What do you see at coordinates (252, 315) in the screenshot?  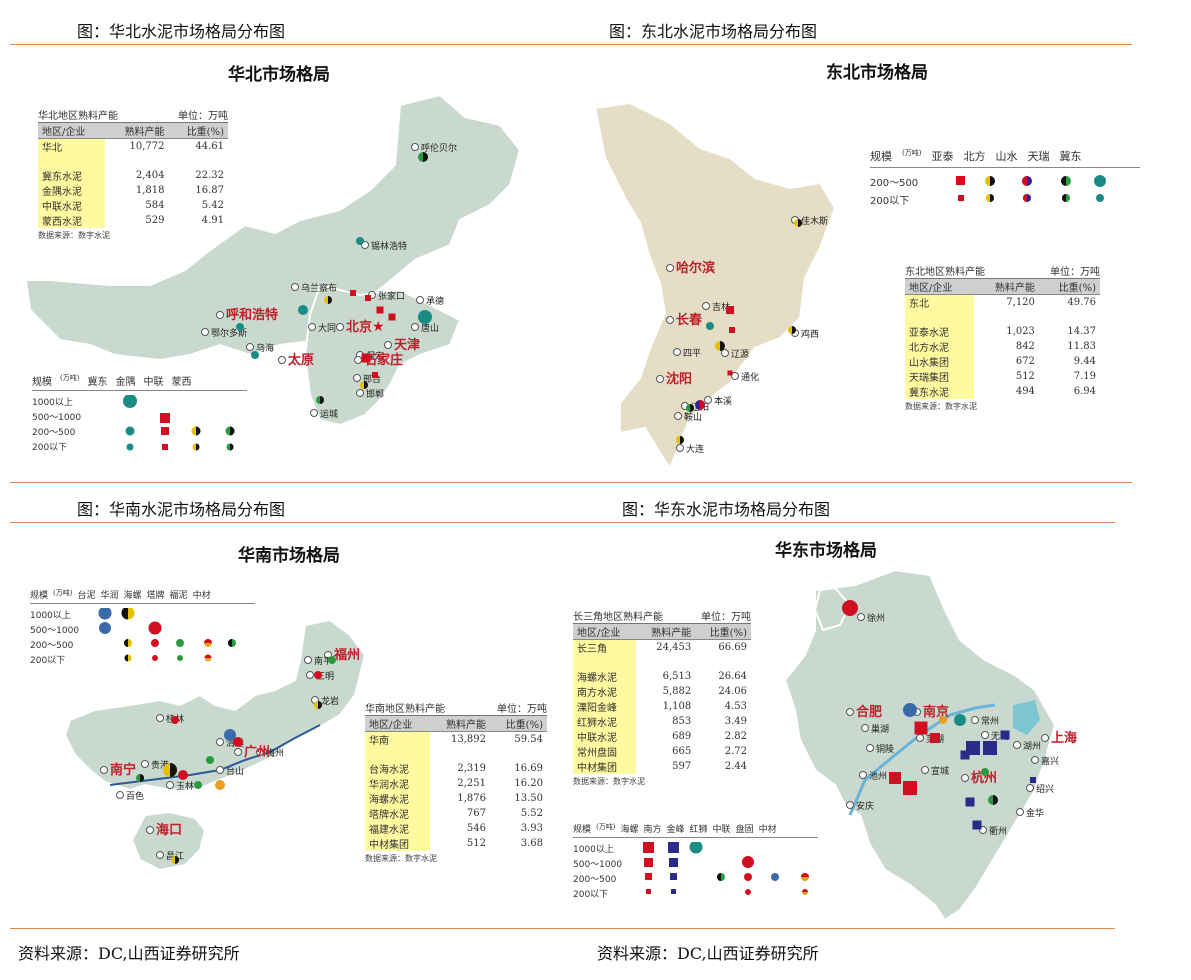 I see `city-label: 呼和浩特` at bounding box center [252, 315].